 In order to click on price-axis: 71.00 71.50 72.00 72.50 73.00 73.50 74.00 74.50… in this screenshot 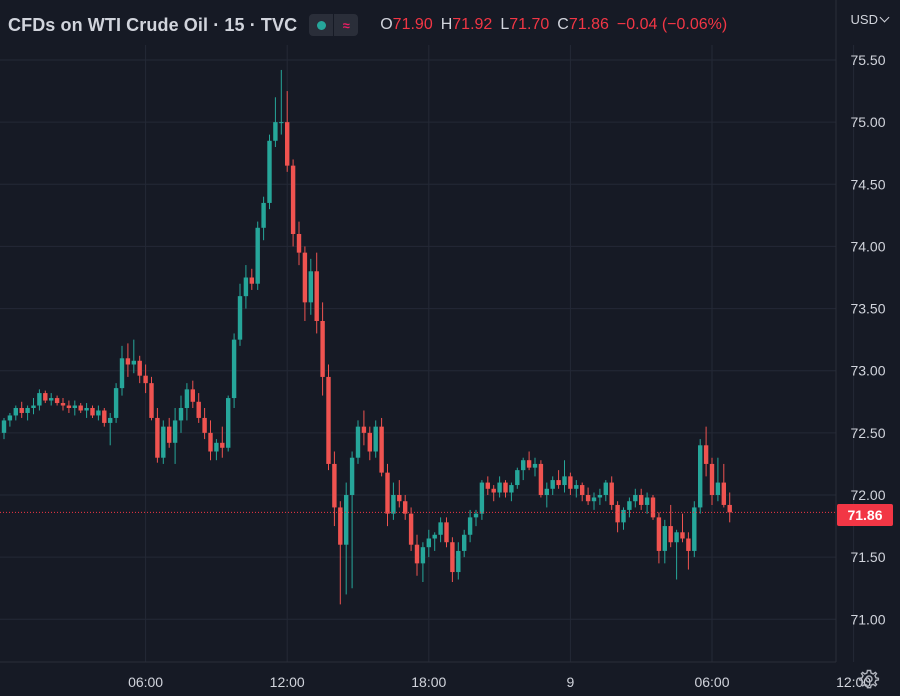, I will do `click(867, 339)`.